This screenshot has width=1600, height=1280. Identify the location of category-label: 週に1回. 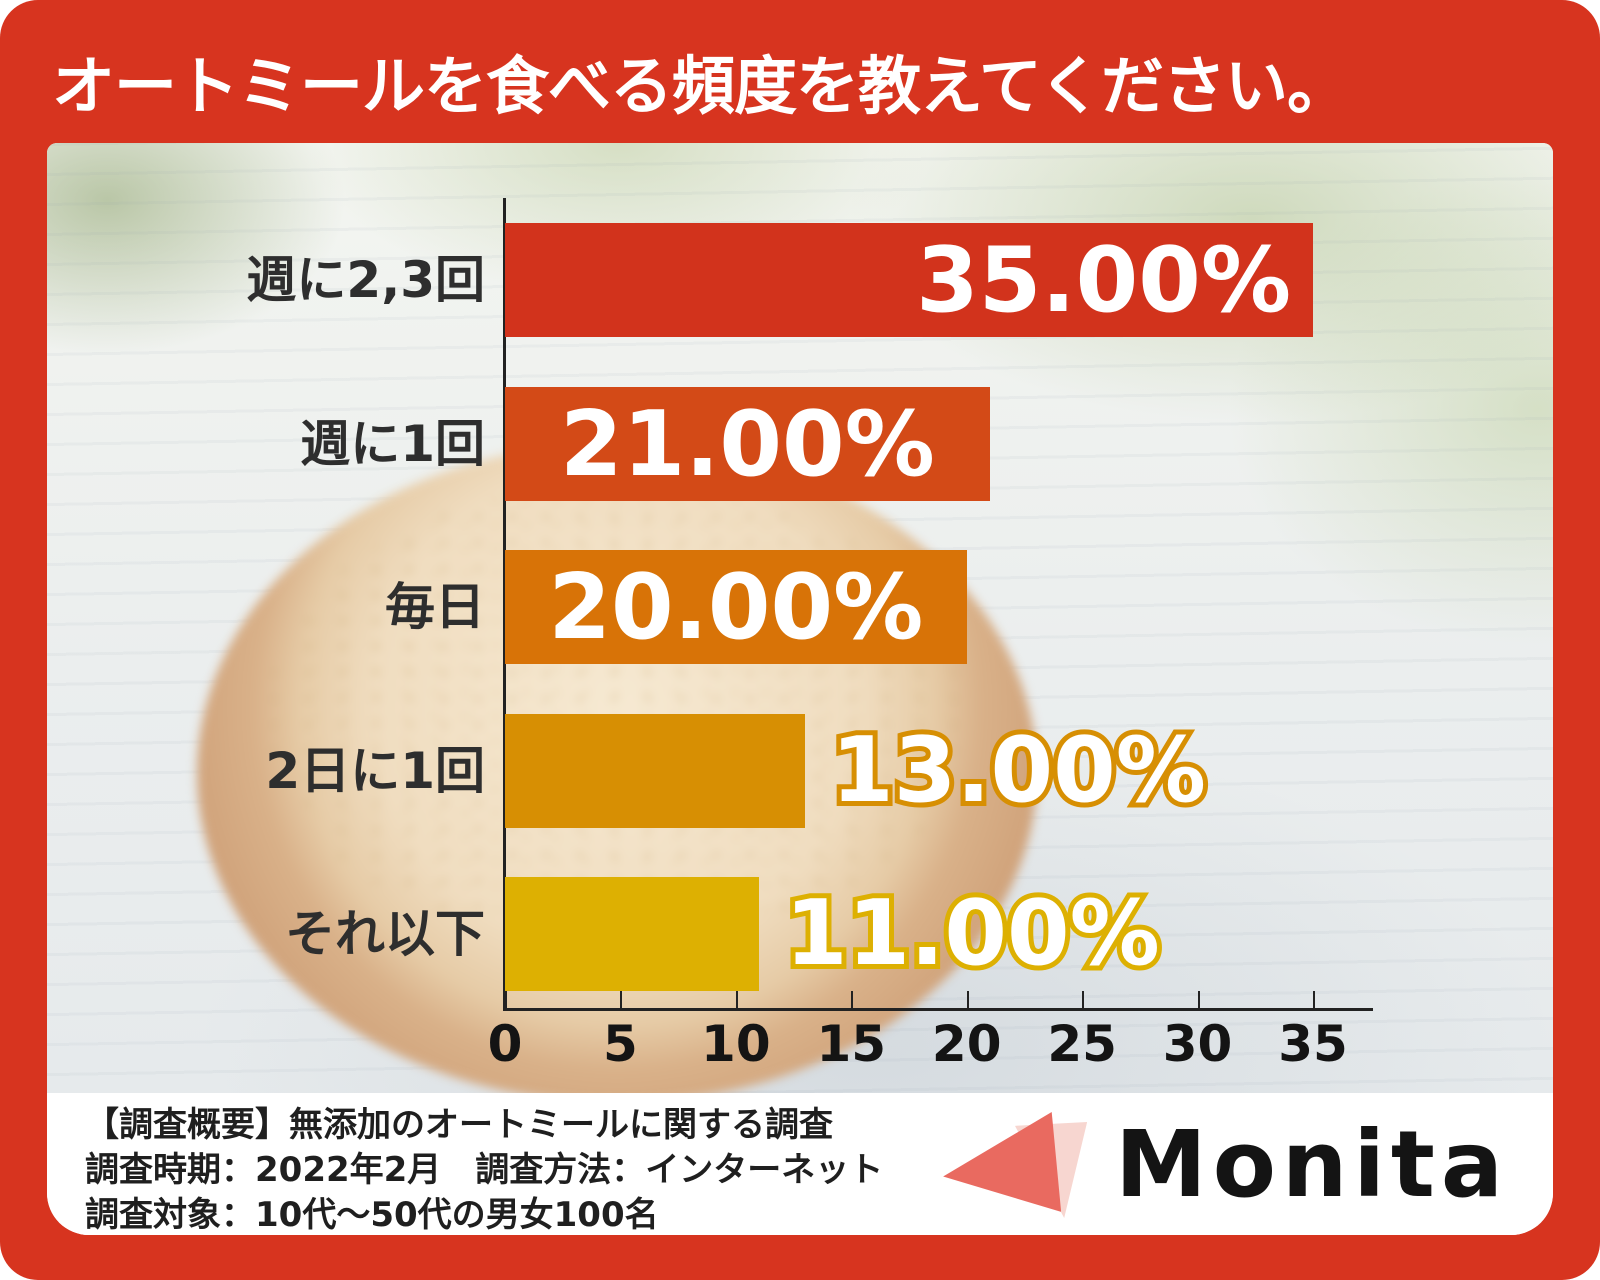
(392, 443).